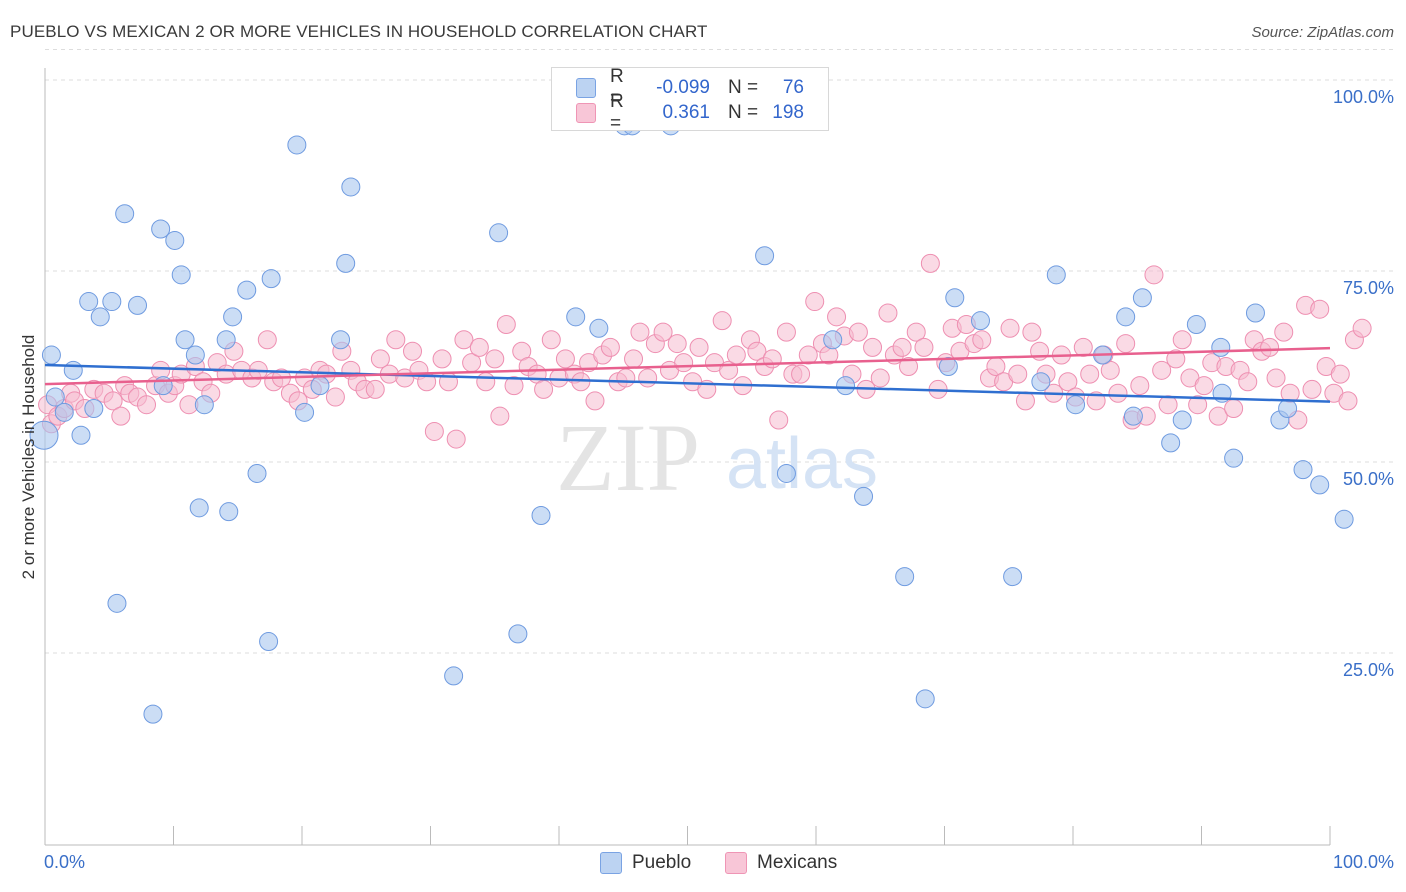  Describe the element at coordinates (781, 863) in the screenshot. I see `bottom-legend-mexicans: Mexicans` at that location.